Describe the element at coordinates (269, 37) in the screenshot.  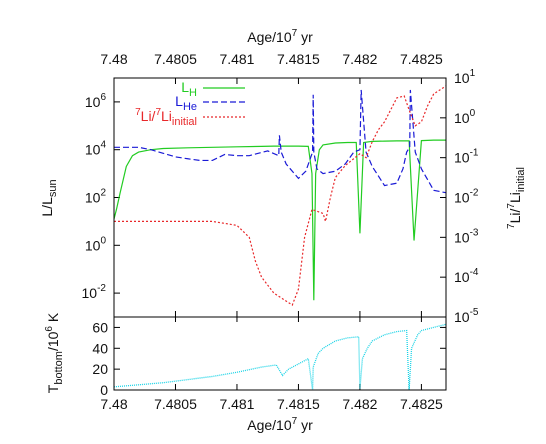
I see `top-x-axis-title-main: Age/10` at that location.